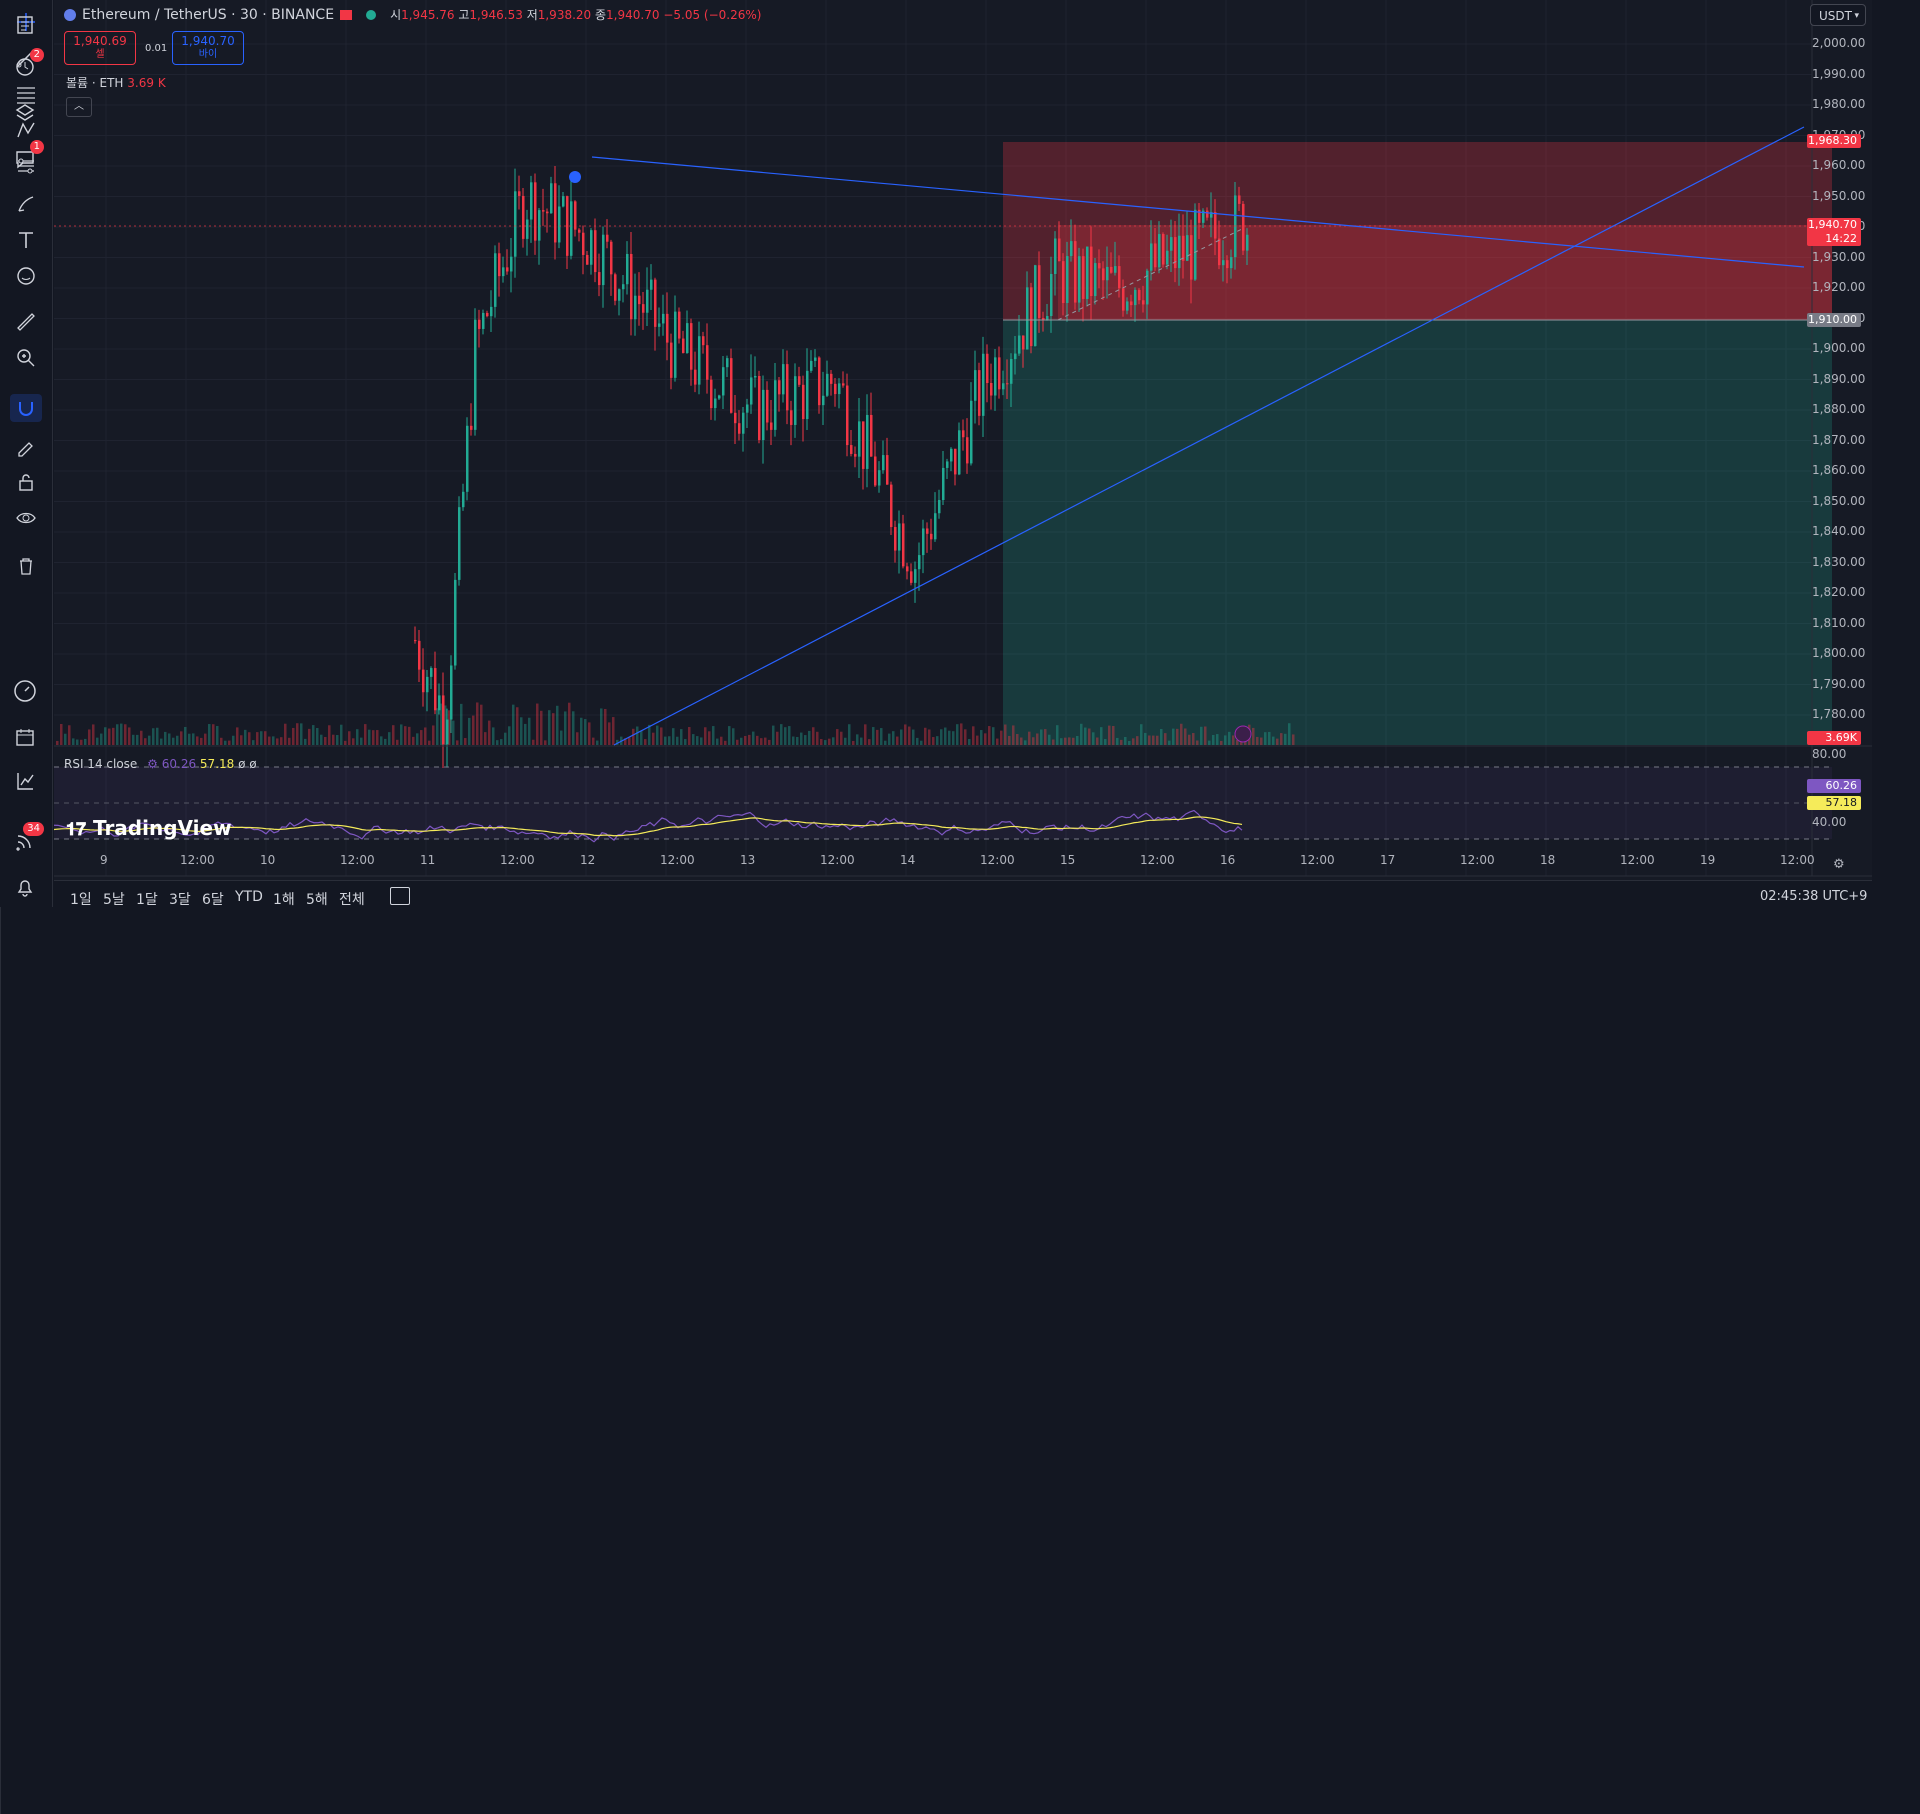 This screenshot has width=1920, height=1814. I want to click on time-axis-label: 11, so click(428, 860).